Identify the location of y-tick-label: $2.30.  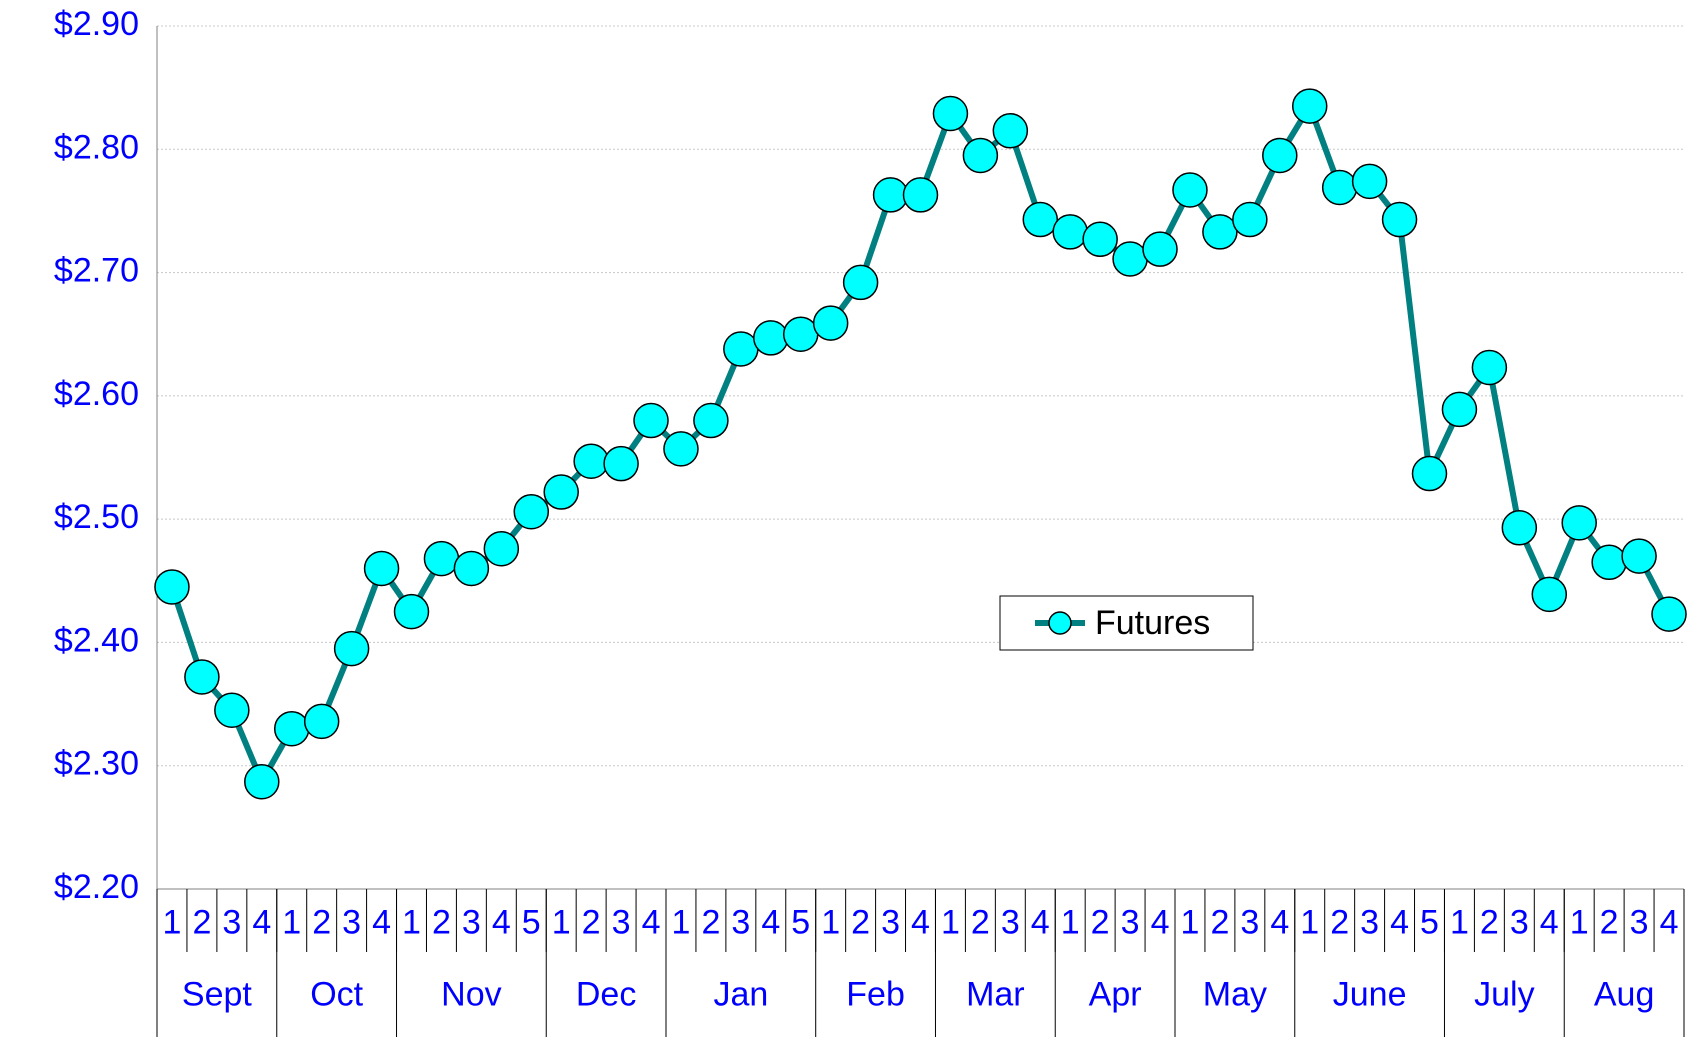
(96, 764).